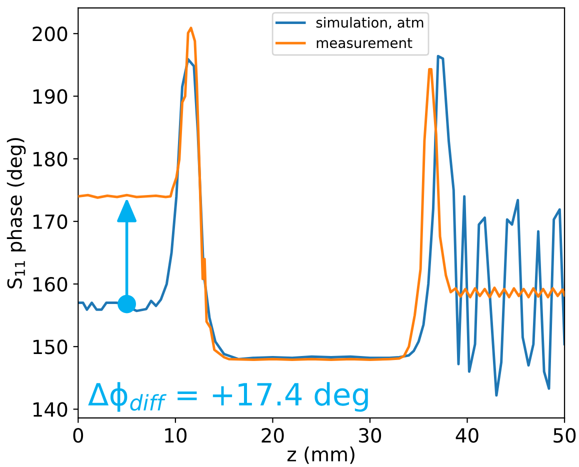 The image size is (579, 467). I want to click on legend-label: measurement, so click(364, 43).